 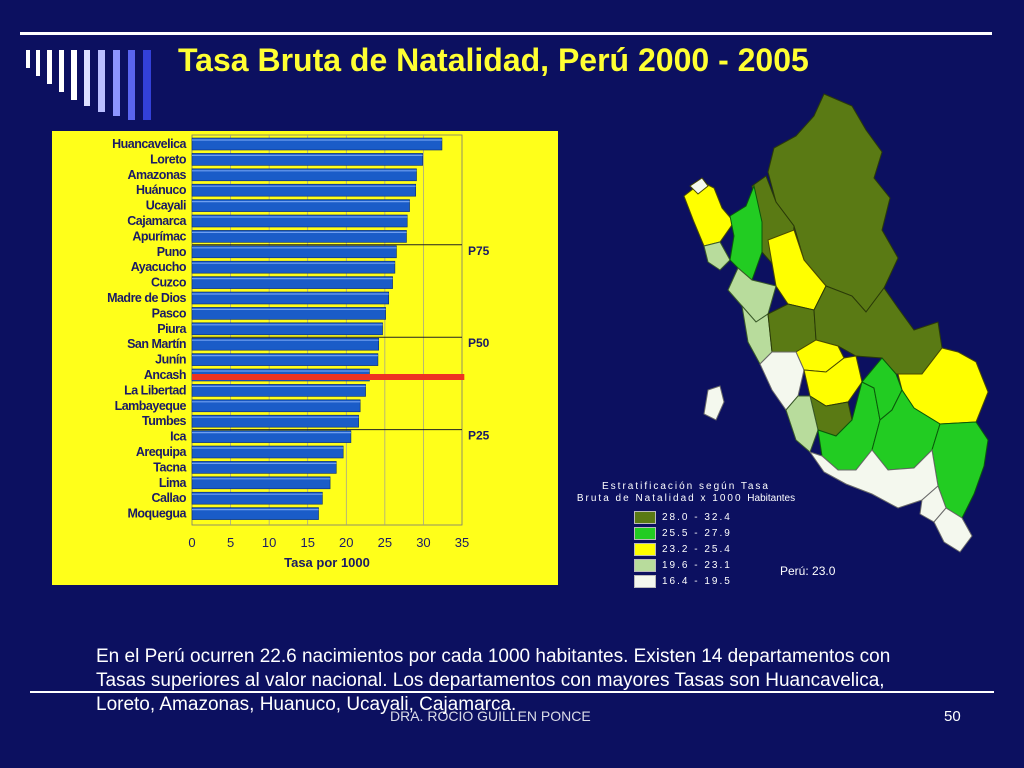 I want to click on category-label: Puno, so click(x=172, y=252).